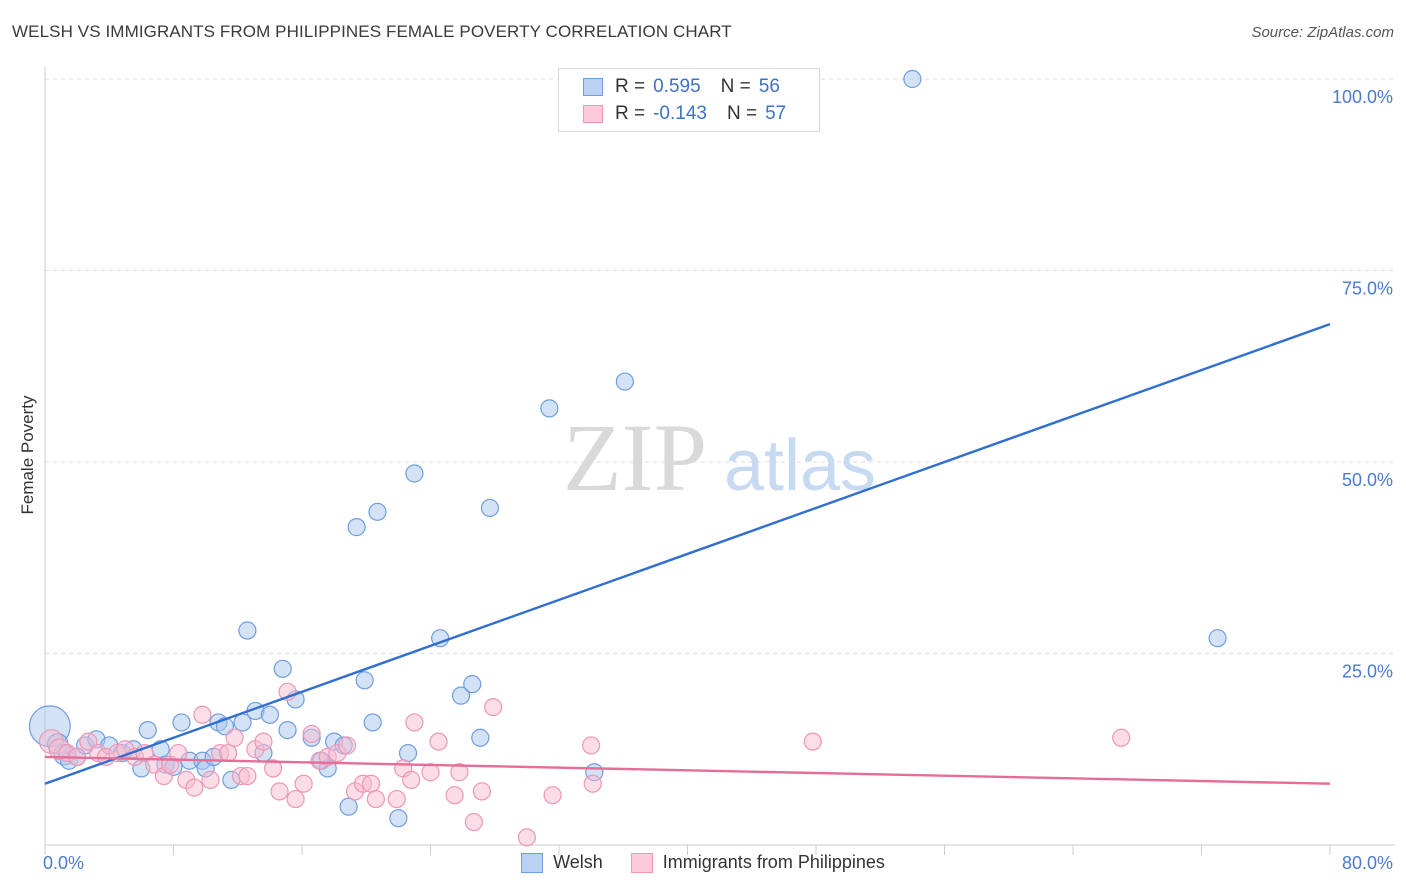 The width and height of the screenshot is (1406, 892). Describe the element at coordinates (1367, 863) in the screenshot. I see `x-tick-label-max: 80.0%` at that location.